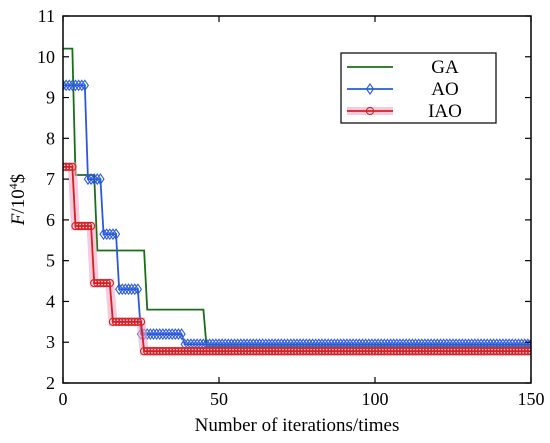 This screenshot has height=443, width=550. Describe the element at coordinates (18, 179) in the screenshot. I see `y-axis-label-suffix: $` at that location.